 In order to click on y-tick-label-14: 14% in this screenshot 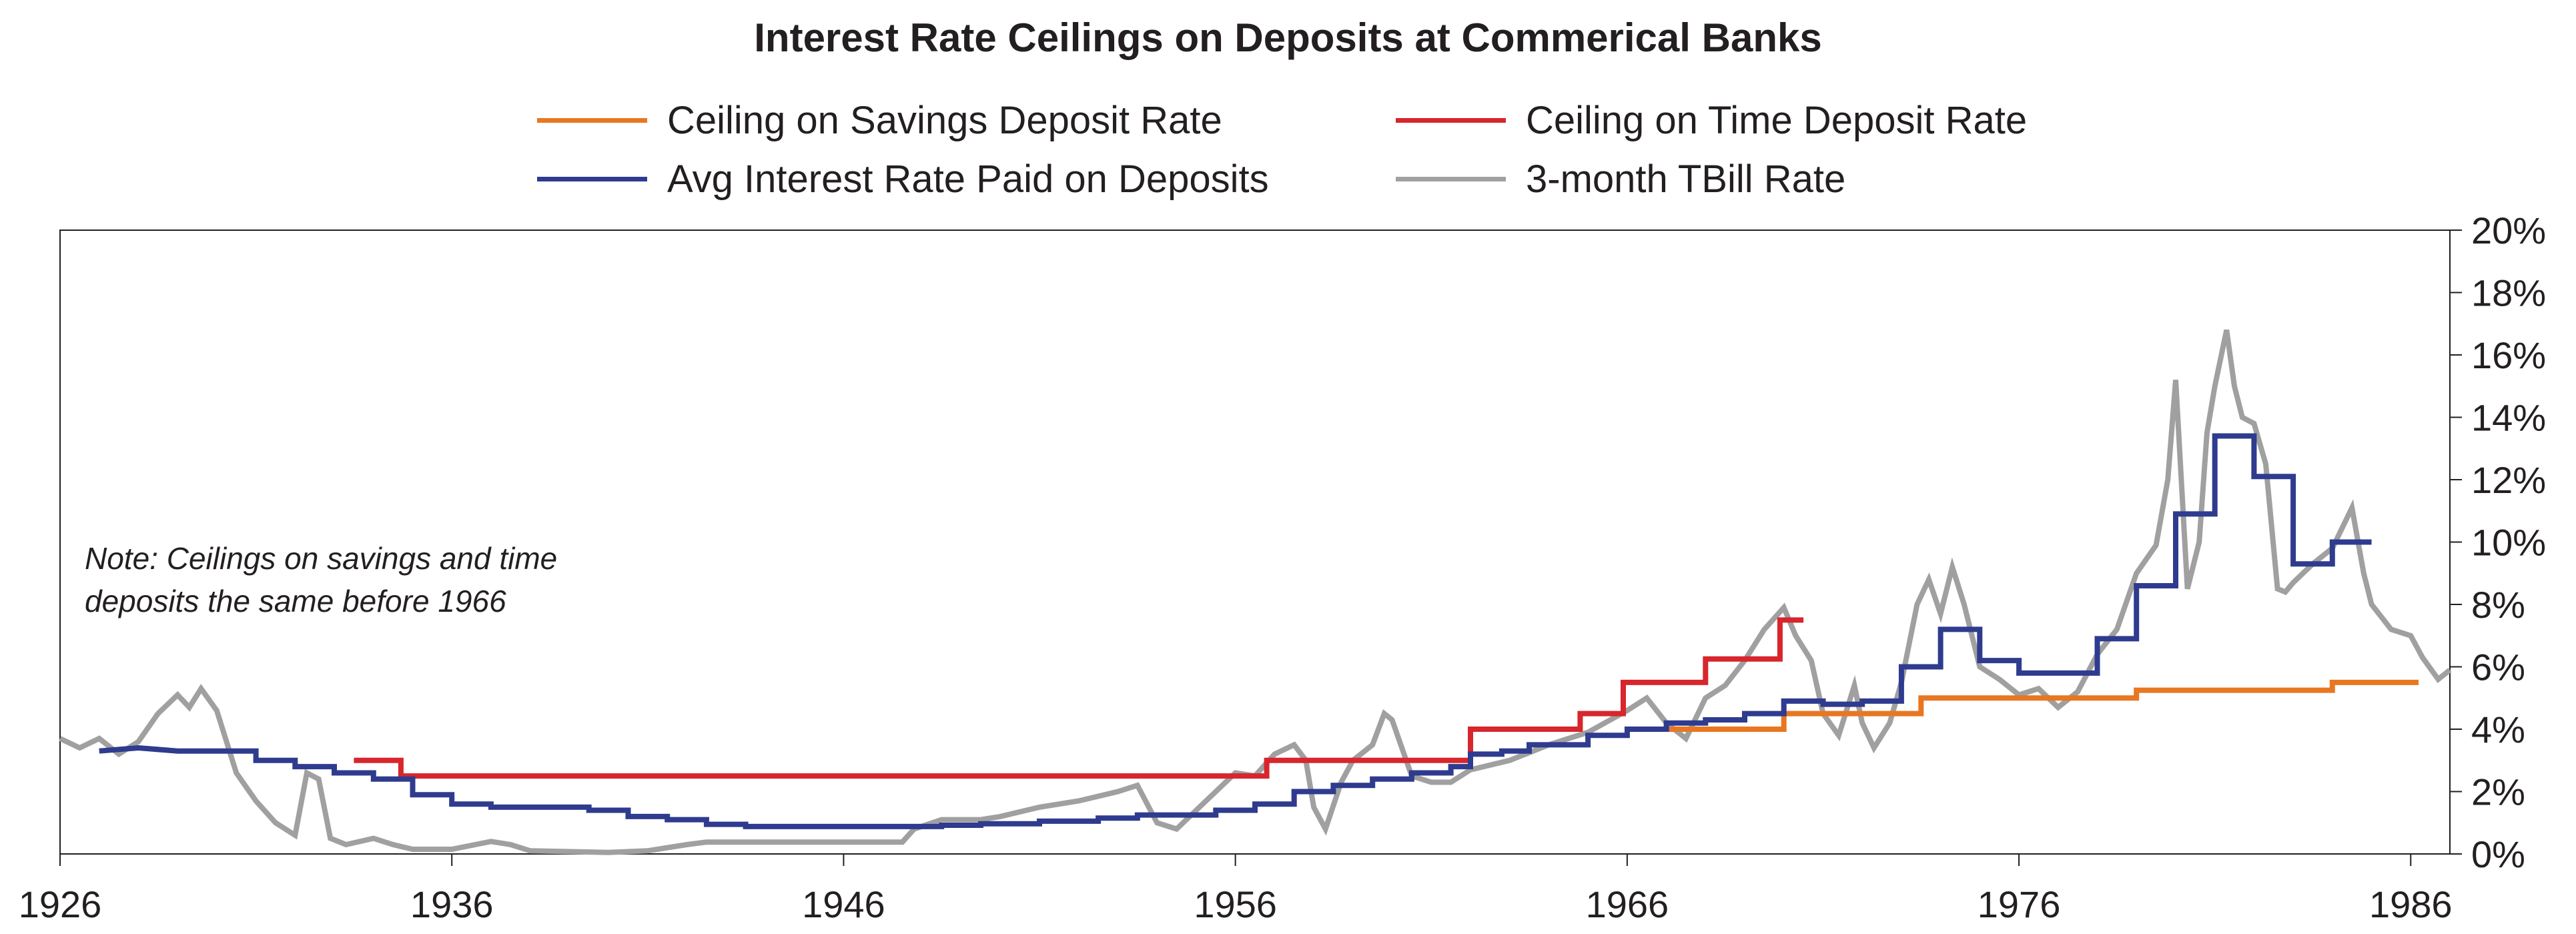, I will do `click(2508, 418)`.